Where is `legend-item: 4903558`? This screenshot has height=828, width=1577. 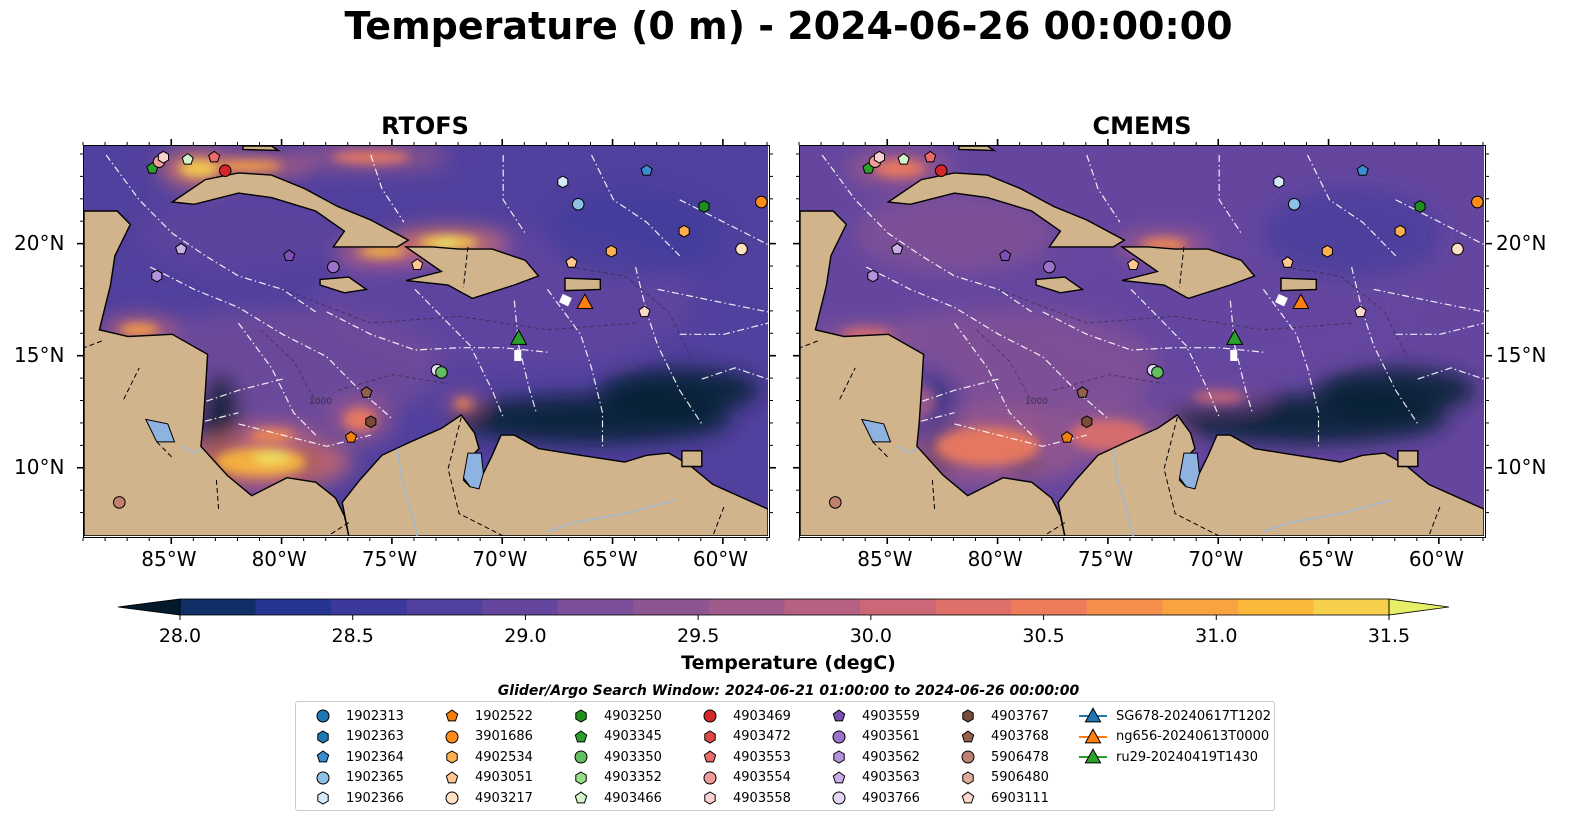
legend-item: 4903558 is located at coordinates (743, 798).